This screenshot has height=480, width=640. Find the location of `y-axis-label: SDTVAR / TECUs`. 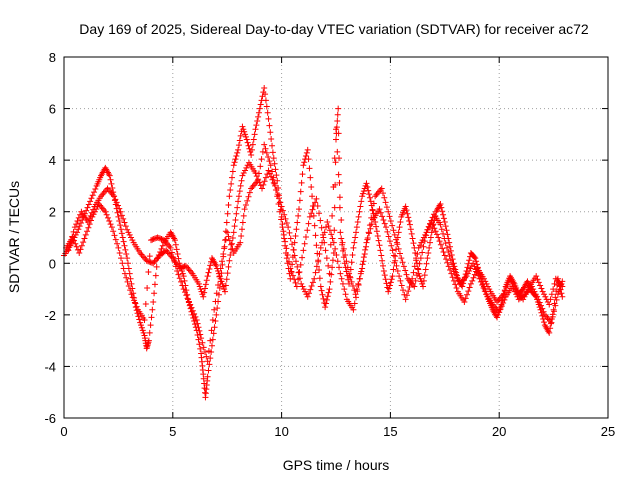

y-axis-label: SDTVAR / TECUs is located at coordinates (14, 237).